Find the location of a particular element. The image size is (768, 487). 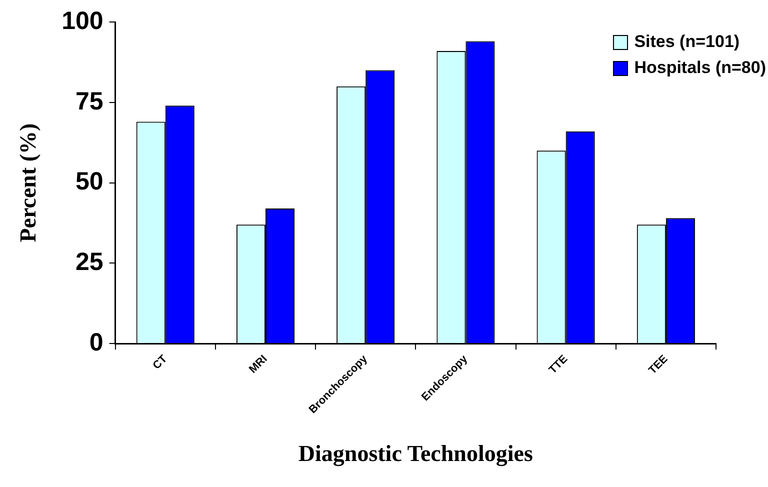

y-axis-title: Percent (%) is located at coordinates (28, 182).